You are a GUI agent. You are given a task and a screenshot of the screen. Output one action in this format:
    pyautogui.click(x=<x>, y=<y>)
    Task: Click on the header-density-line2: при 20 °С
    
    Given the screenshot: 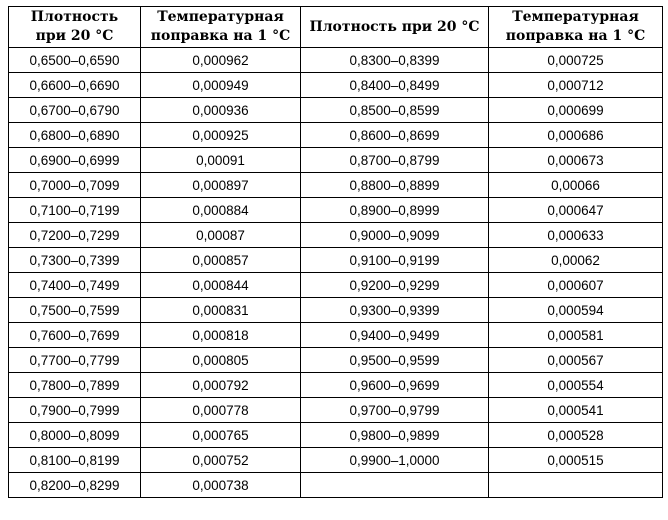 What is the action you would take?
    pyautogui.click(x=74, y=36)
    